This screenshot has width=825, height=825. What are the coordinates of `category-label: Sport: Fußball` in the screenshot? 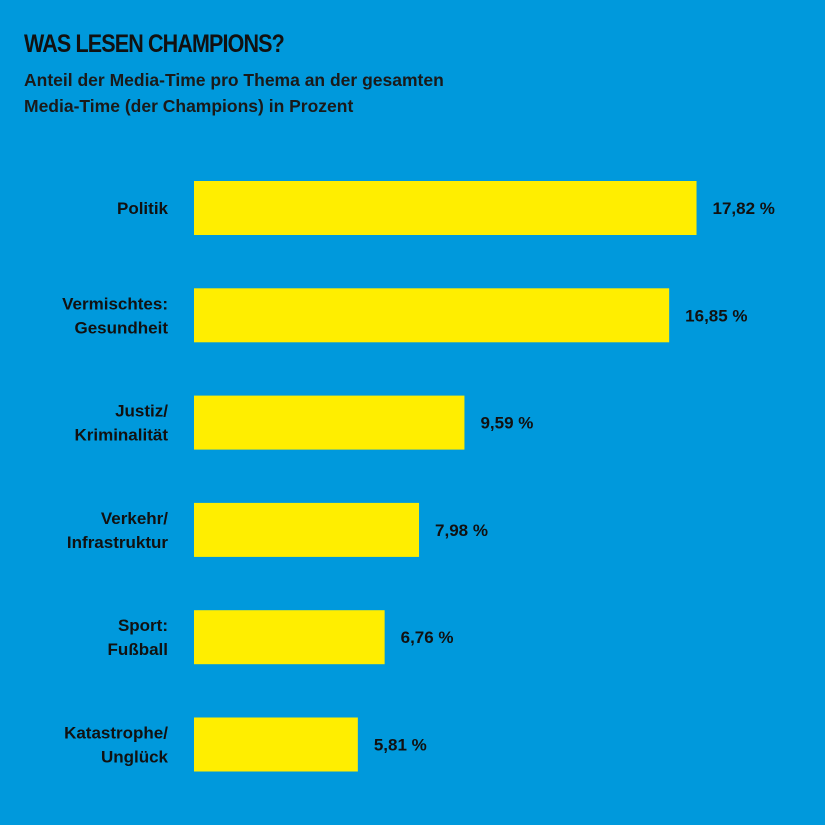 It's located at (138, 637).